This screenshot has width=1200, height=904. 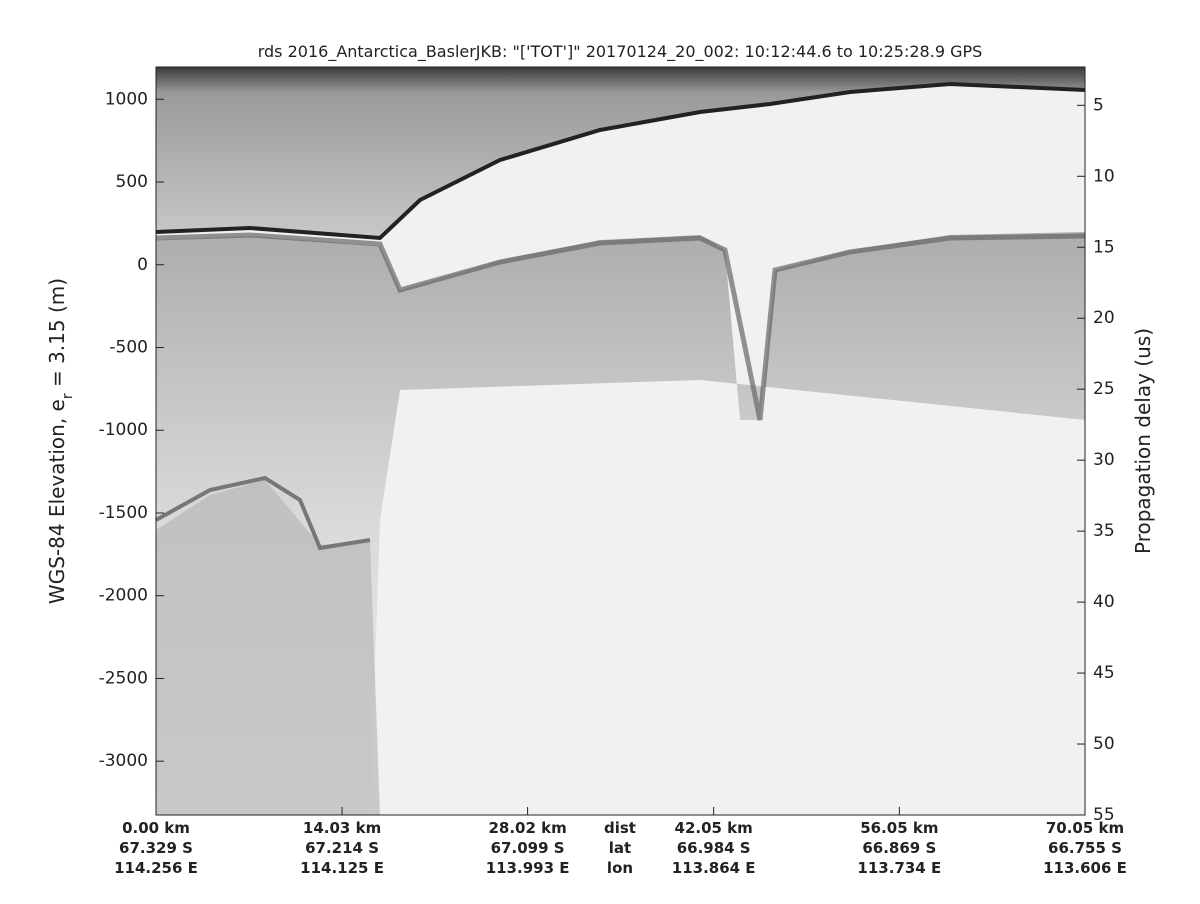 I want to click on row-label: dist, so click(x=620, y=828).